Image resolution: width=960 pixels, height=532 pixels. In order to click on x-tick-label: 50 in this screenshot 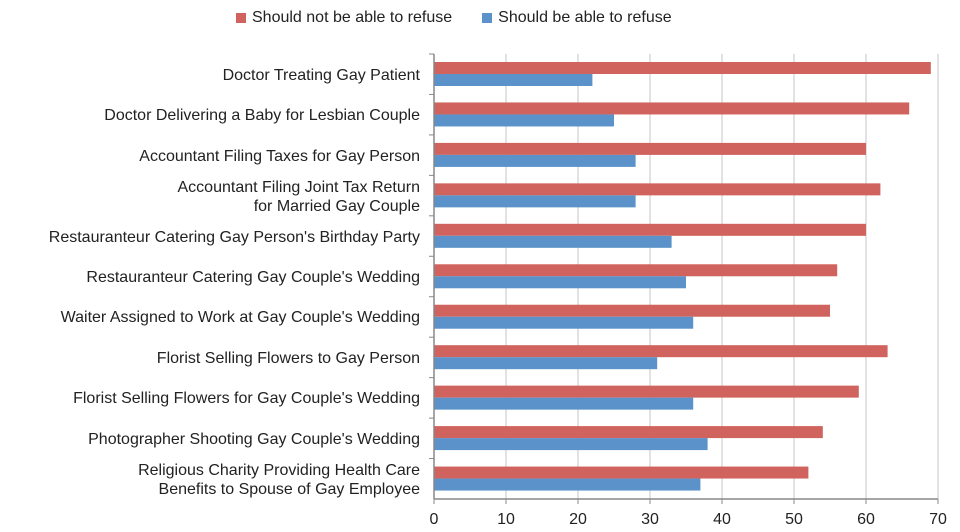, I will do `click(794, 519)`.